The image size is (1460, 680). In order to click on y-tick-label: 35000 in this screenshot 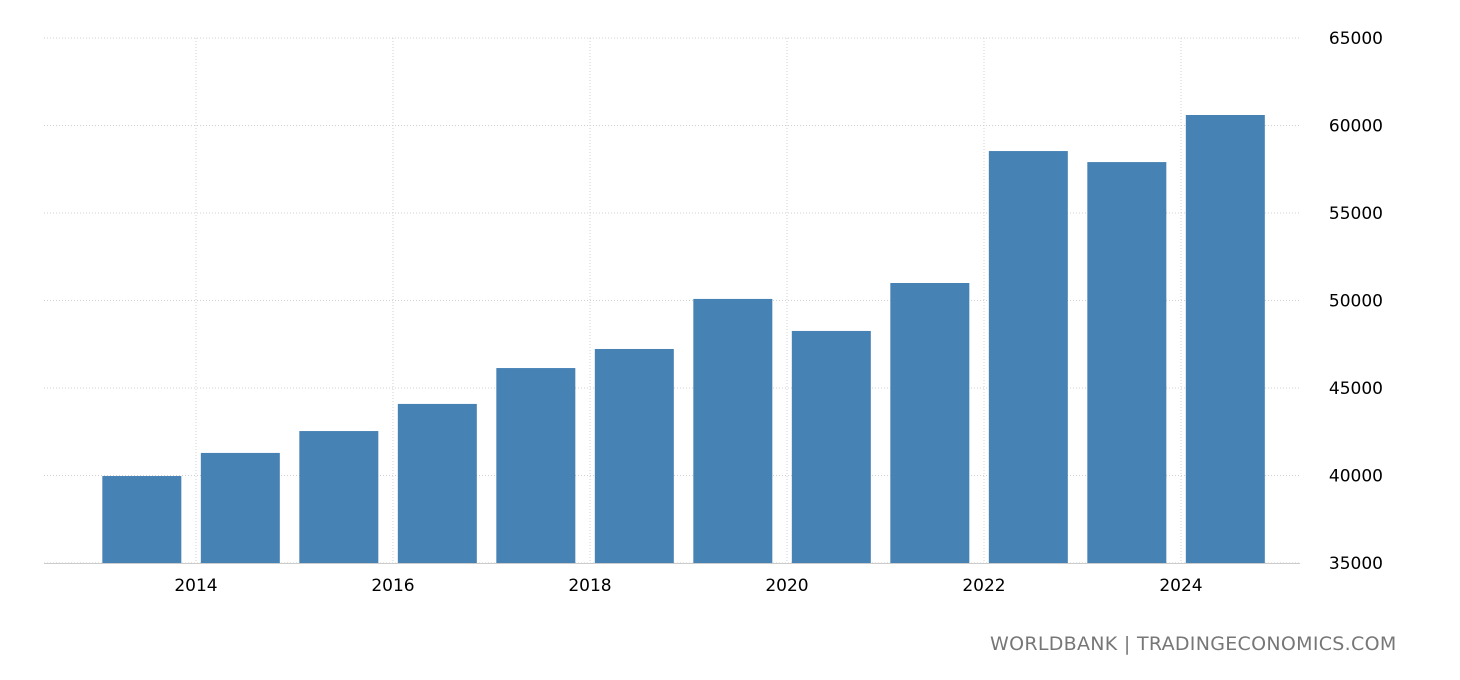, I will do `click(1356, 564)`.